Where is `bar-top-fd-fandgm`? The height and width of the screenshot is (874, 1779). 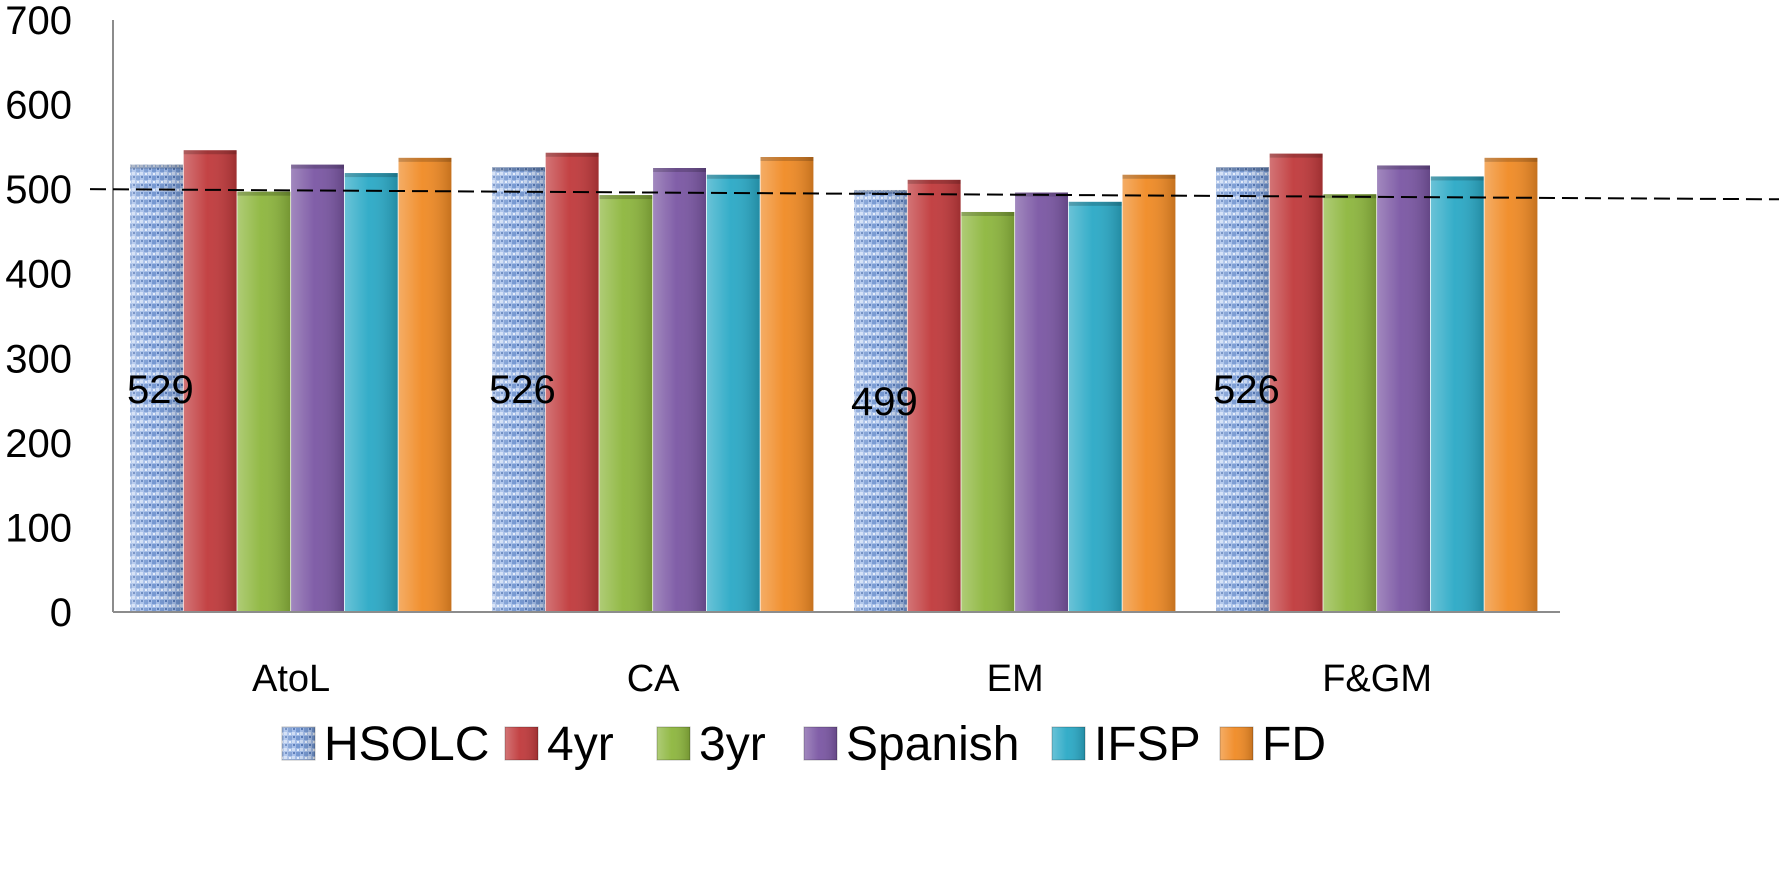
bar-top-fd-fandgm is located at coordinates (1511, 159).